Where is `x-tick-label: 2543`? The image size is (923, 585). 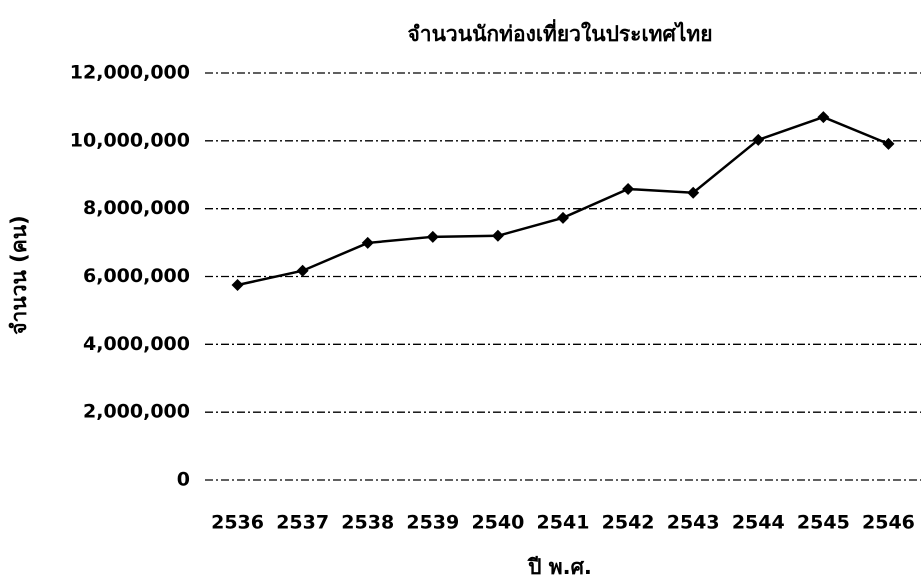 x-tick-label: 2543 is located at coordinates (693, 523).